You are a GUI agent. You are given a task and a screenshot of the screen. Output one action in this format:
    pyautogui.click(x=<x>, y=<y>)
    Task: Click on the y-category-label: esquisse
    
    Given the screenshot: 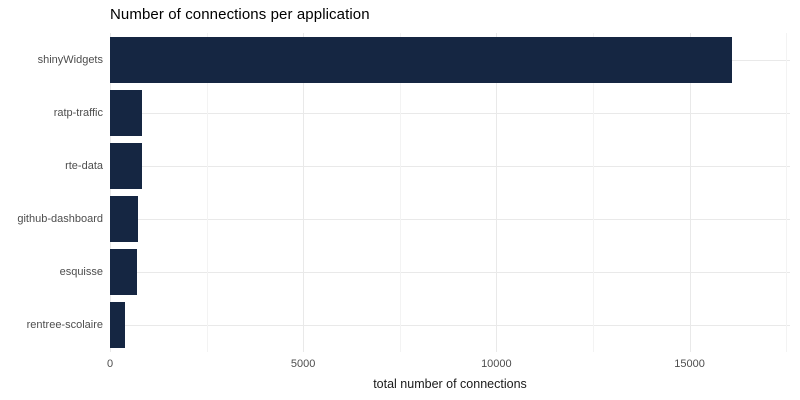 What is the action you would take?
    pyautogui.click(x=81, y=272)
    